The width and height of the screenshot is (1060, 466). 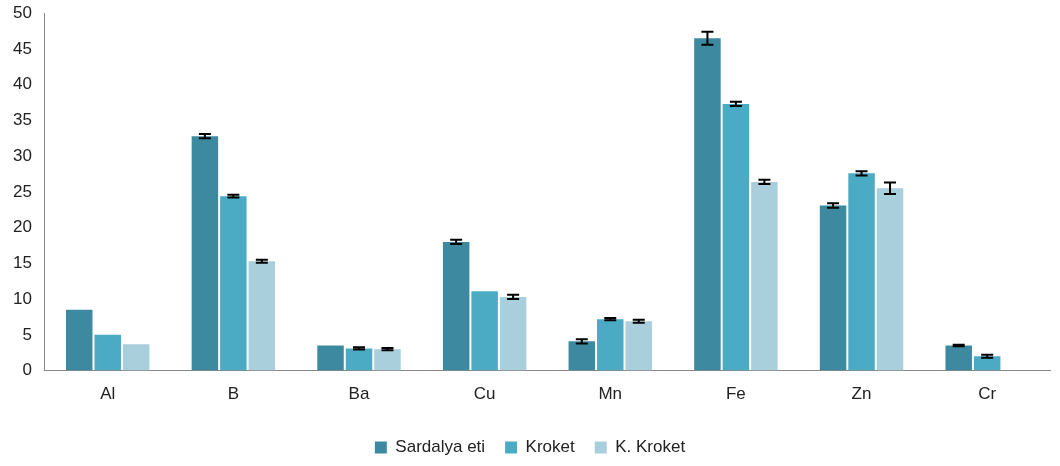 What do you see at coordinates (550, 447) in the screenshot?
I see `legend-label: Kroket` at bounding box center [550, 447].